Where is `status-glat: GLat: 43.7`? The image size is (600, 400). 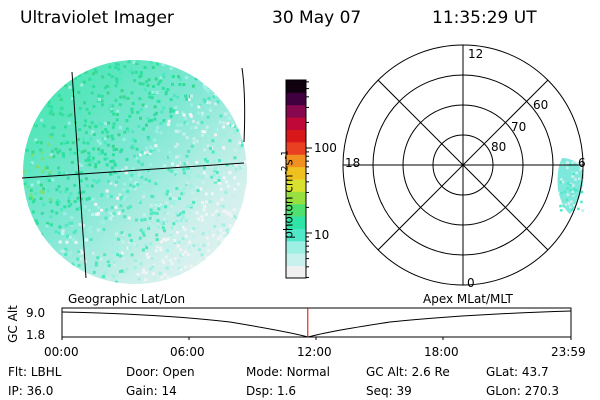
status-glat: GLat: 43.7 is located at coordinates (517, 372).